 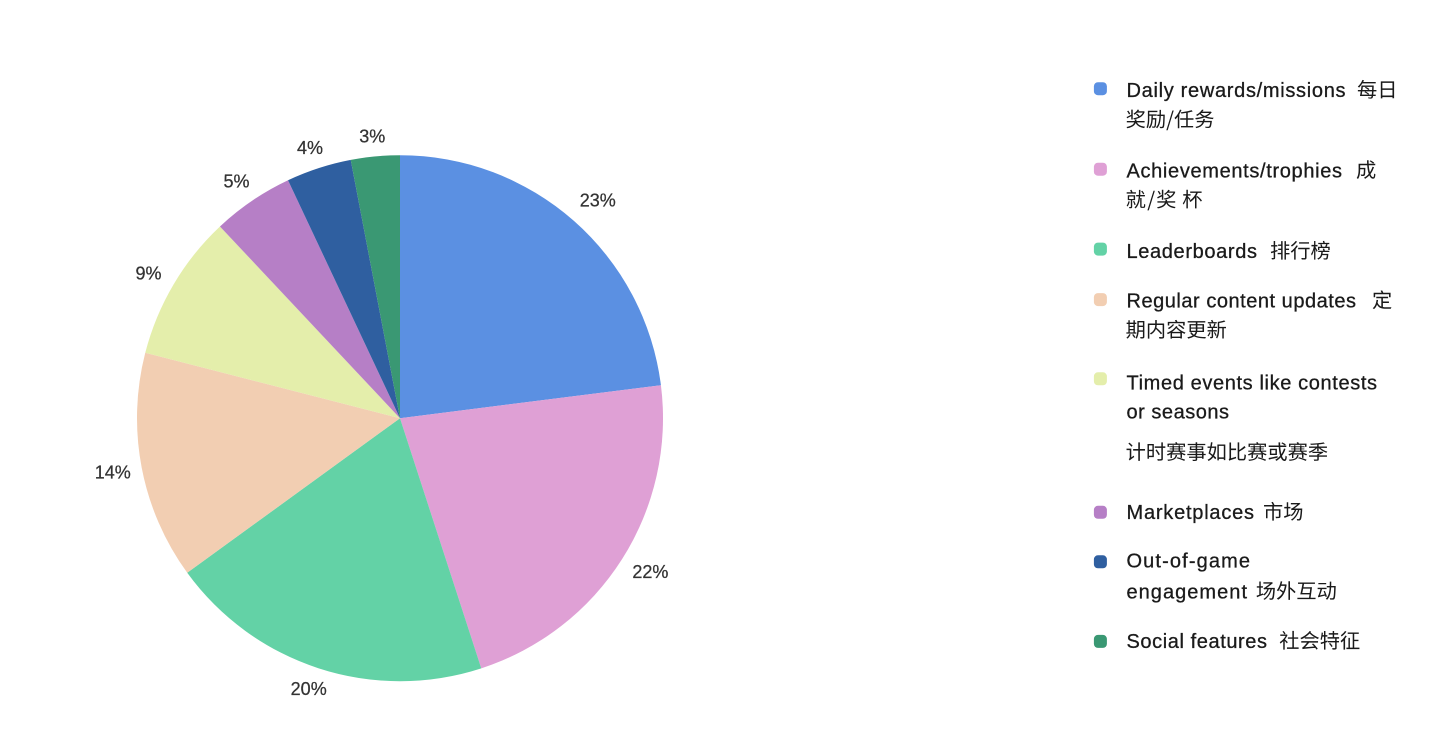 What do you see at coordinates (1236, 91) in the screenshot?
I see `svg-text: Daily rewards/missions` at bounding box center [1236, 91].